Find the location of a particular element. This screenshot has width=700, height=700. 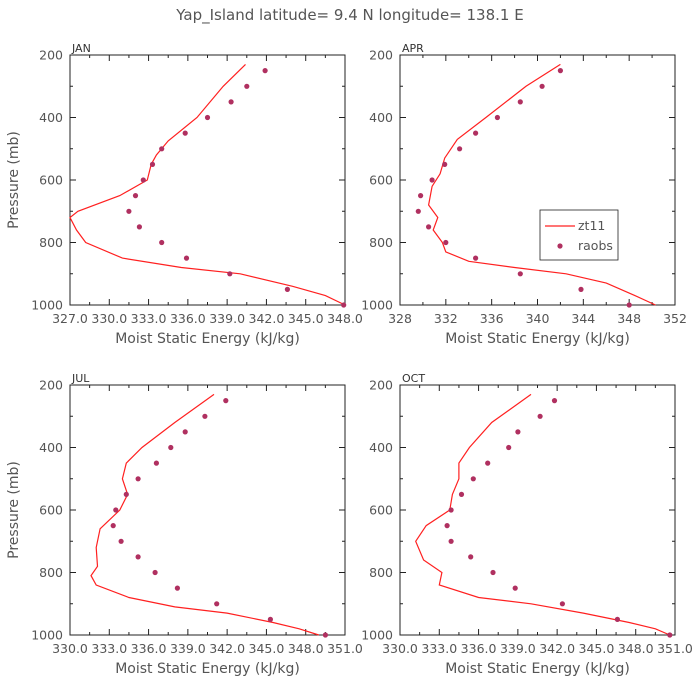

x-axis-title-jul: Moist Static Energy (kJ/kg) is located at coordinates (207, 669).